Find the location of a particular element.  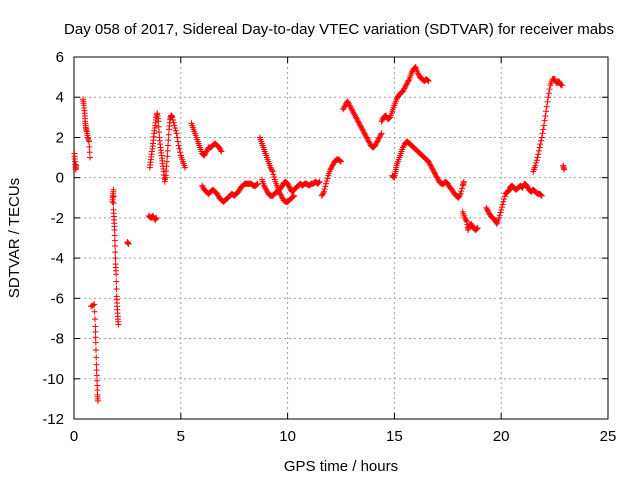

x-tick-label: 20 is located at coordinates (501, 436).